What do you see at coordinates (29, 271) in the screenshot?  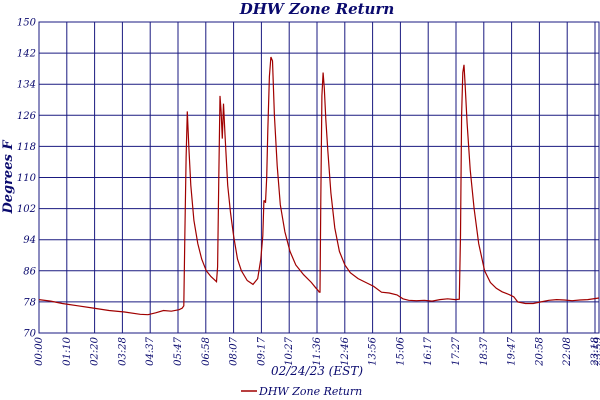 I see `y-tick-label: 86` at bounding box center [29, 271].